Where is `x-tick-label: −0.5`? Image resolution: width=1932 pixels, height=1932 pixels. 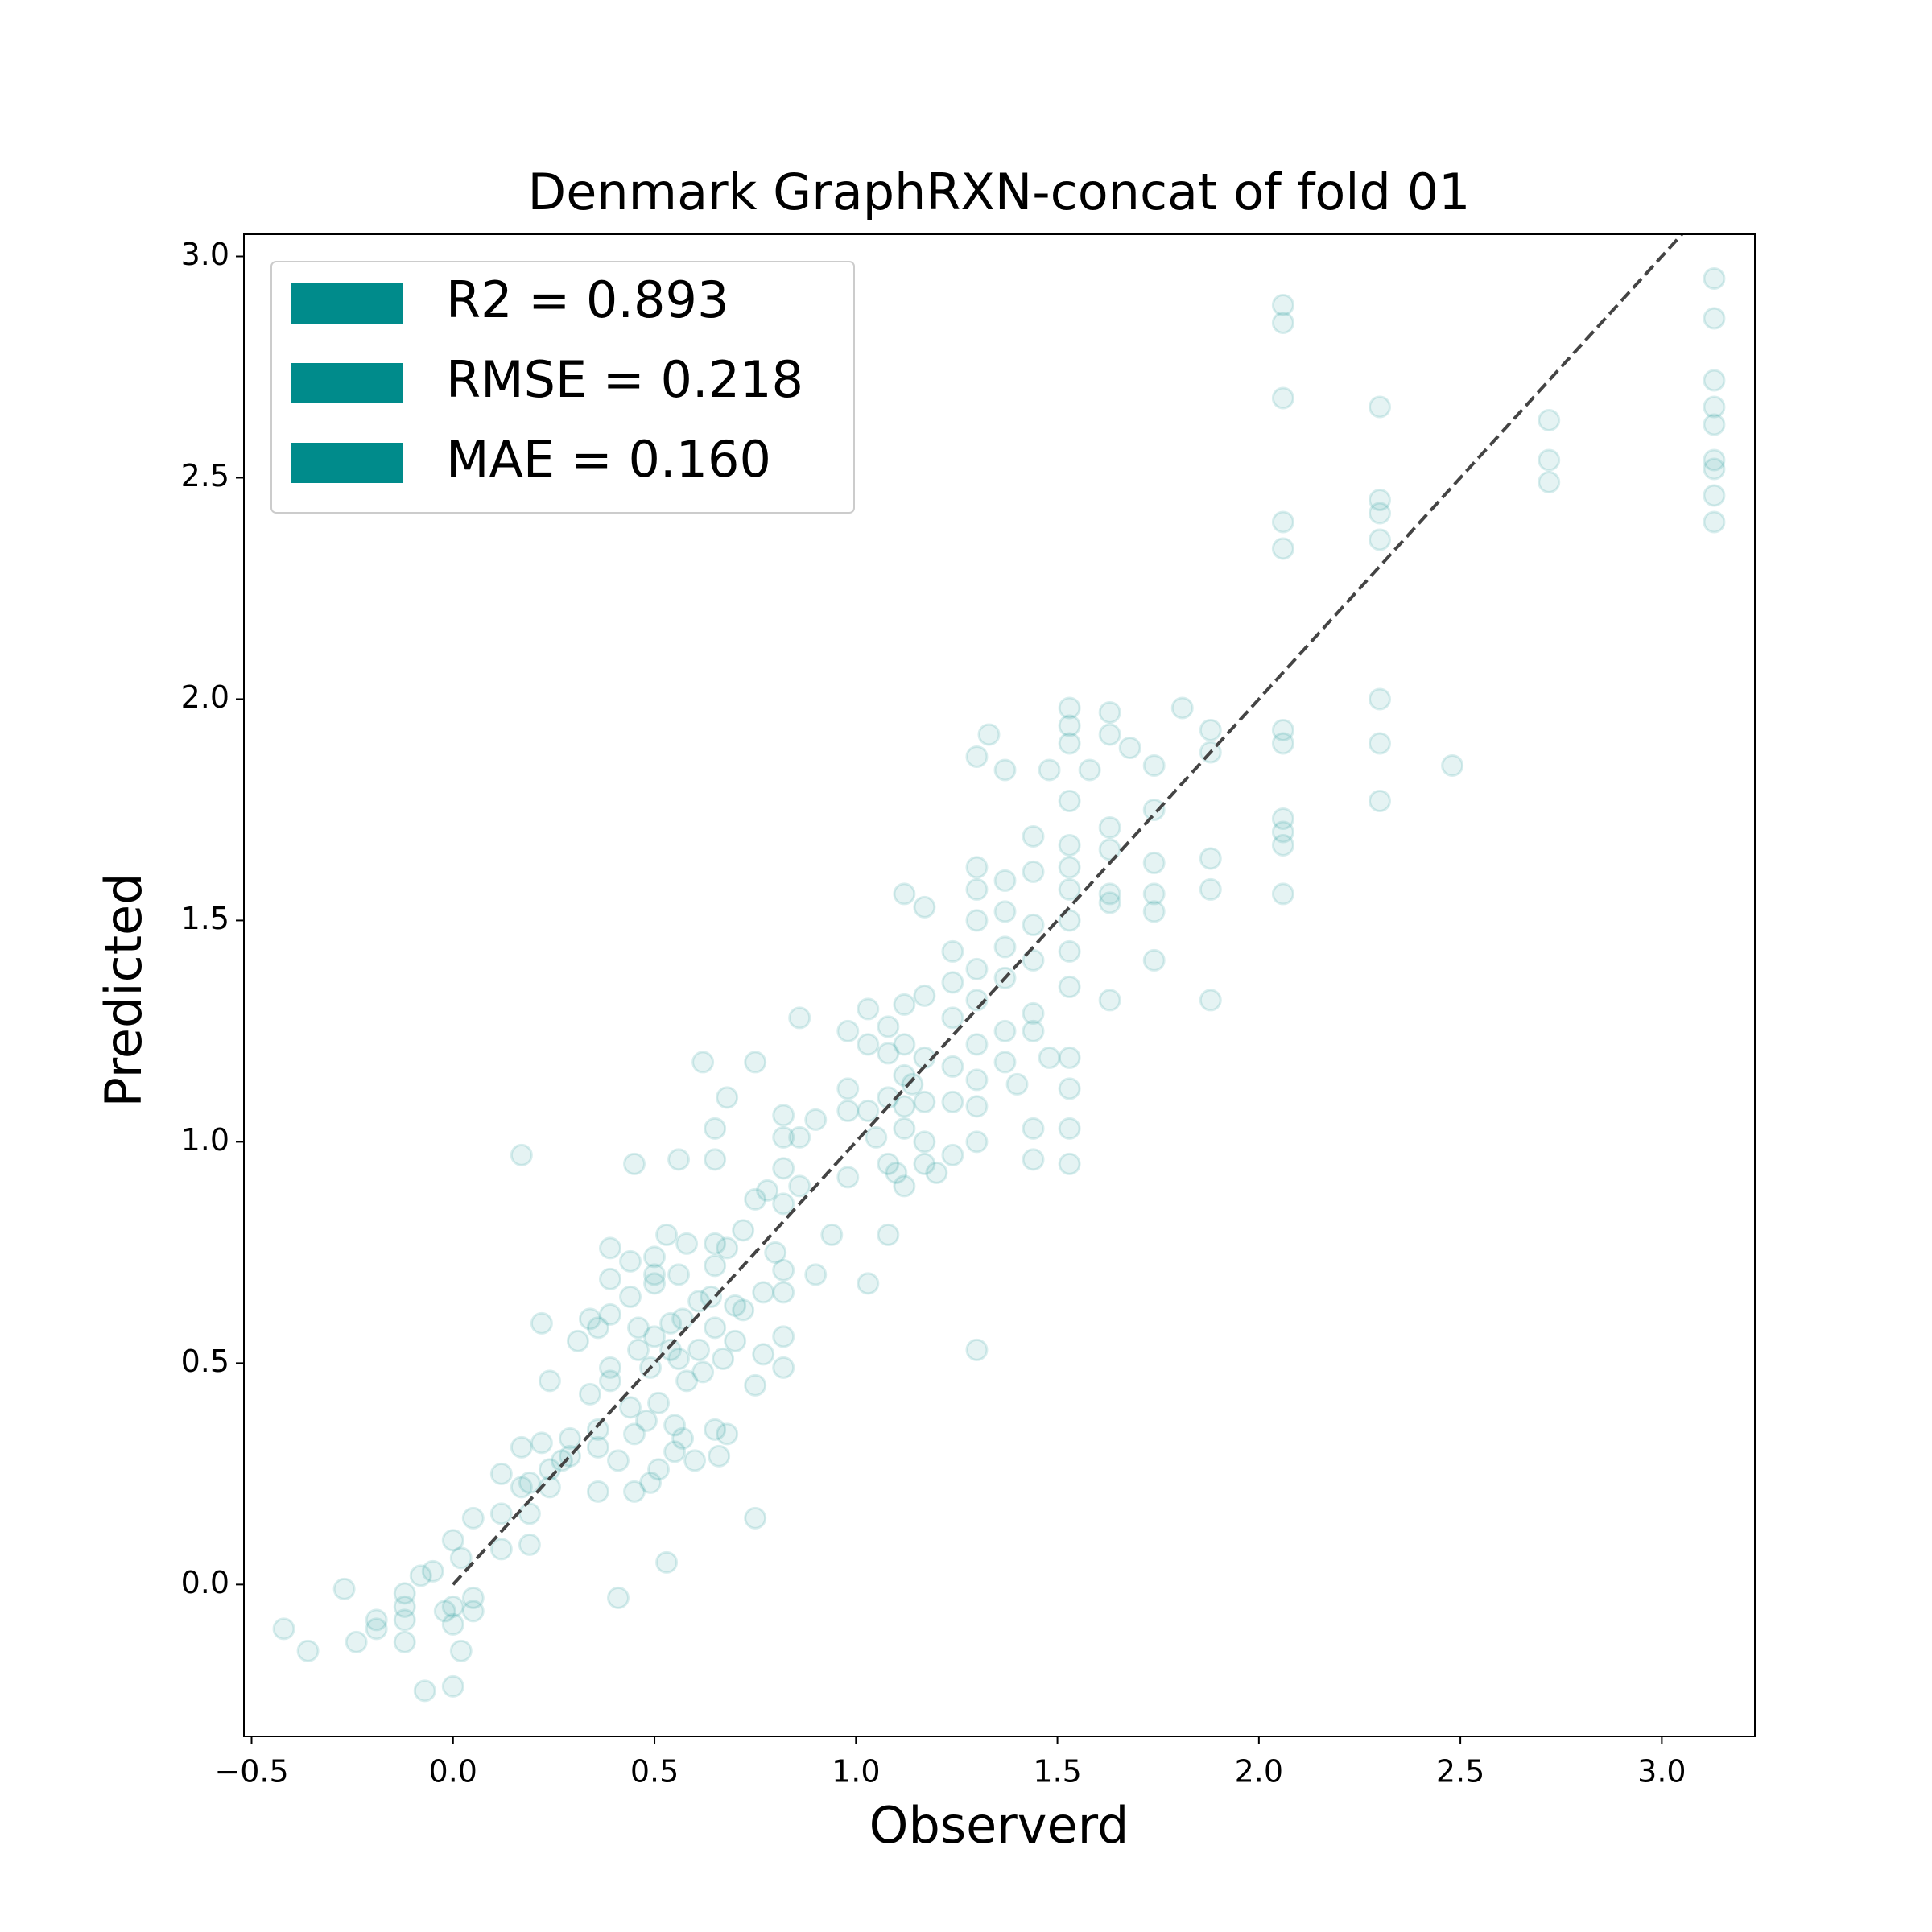
x-tick-label: −0.5 is located at coordinates (251, 1772).